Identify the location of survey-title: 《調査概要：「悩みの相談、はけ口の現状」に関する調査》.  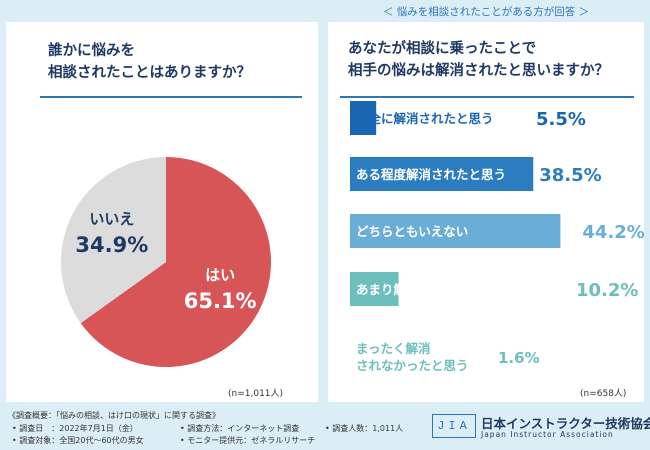
(114, 415).